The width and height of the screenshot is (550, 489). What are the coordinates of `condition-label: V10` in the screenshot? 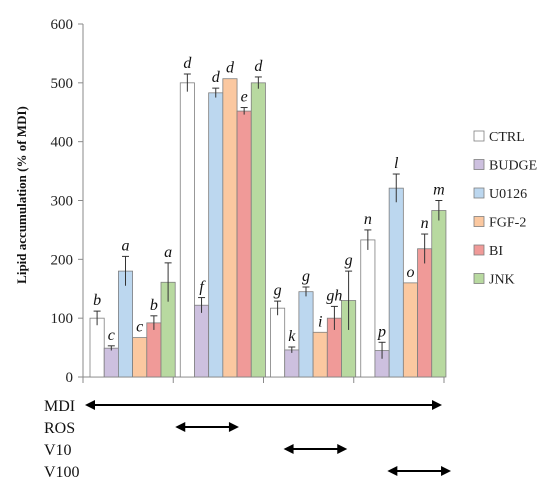 It's located at (58, 450).